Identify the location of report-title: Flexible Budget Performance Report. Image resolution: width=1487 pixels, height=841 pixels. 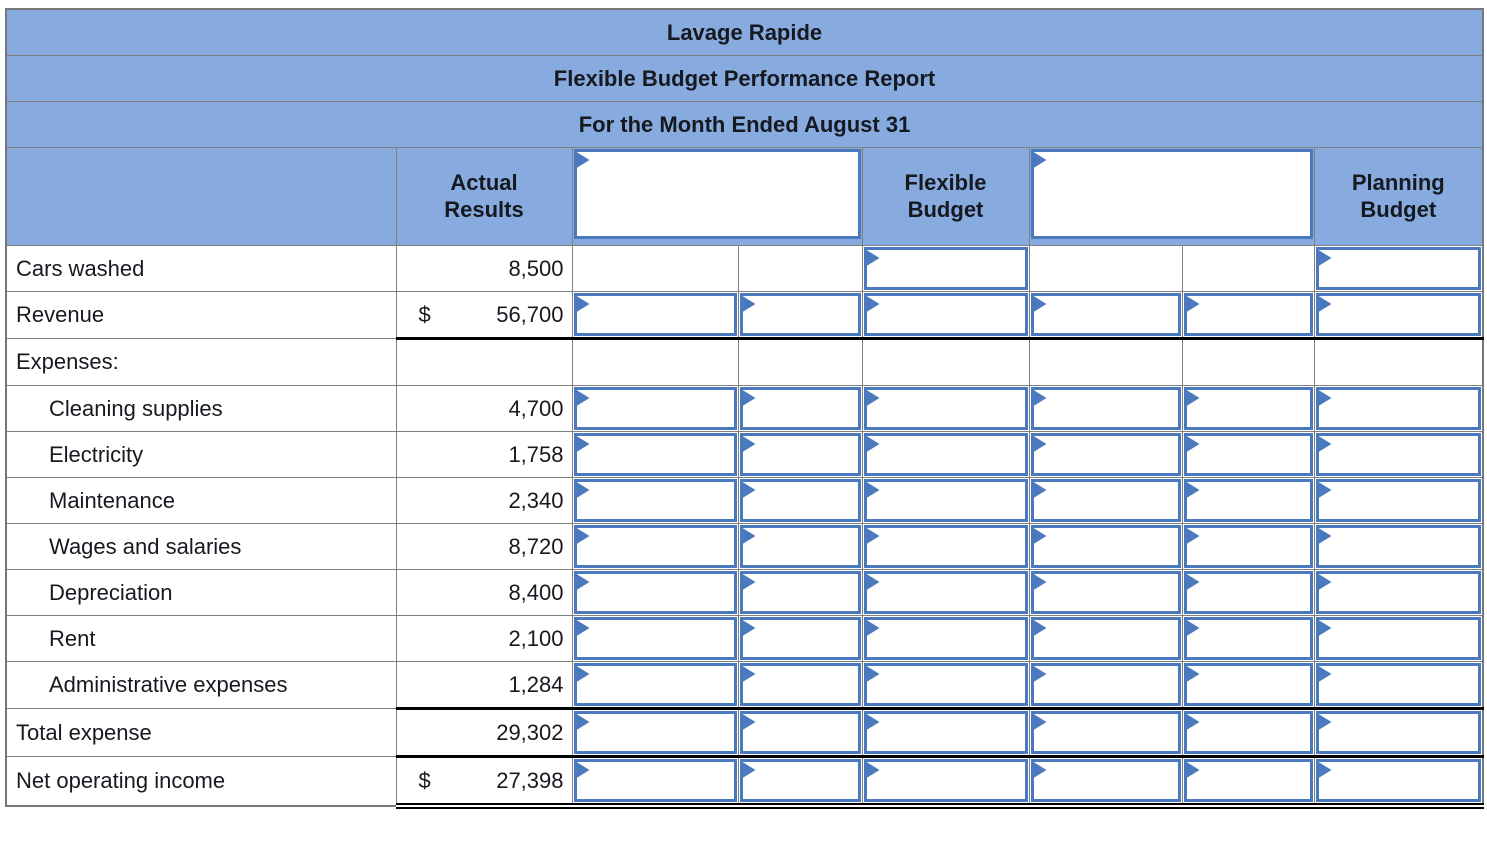
(744, 78).